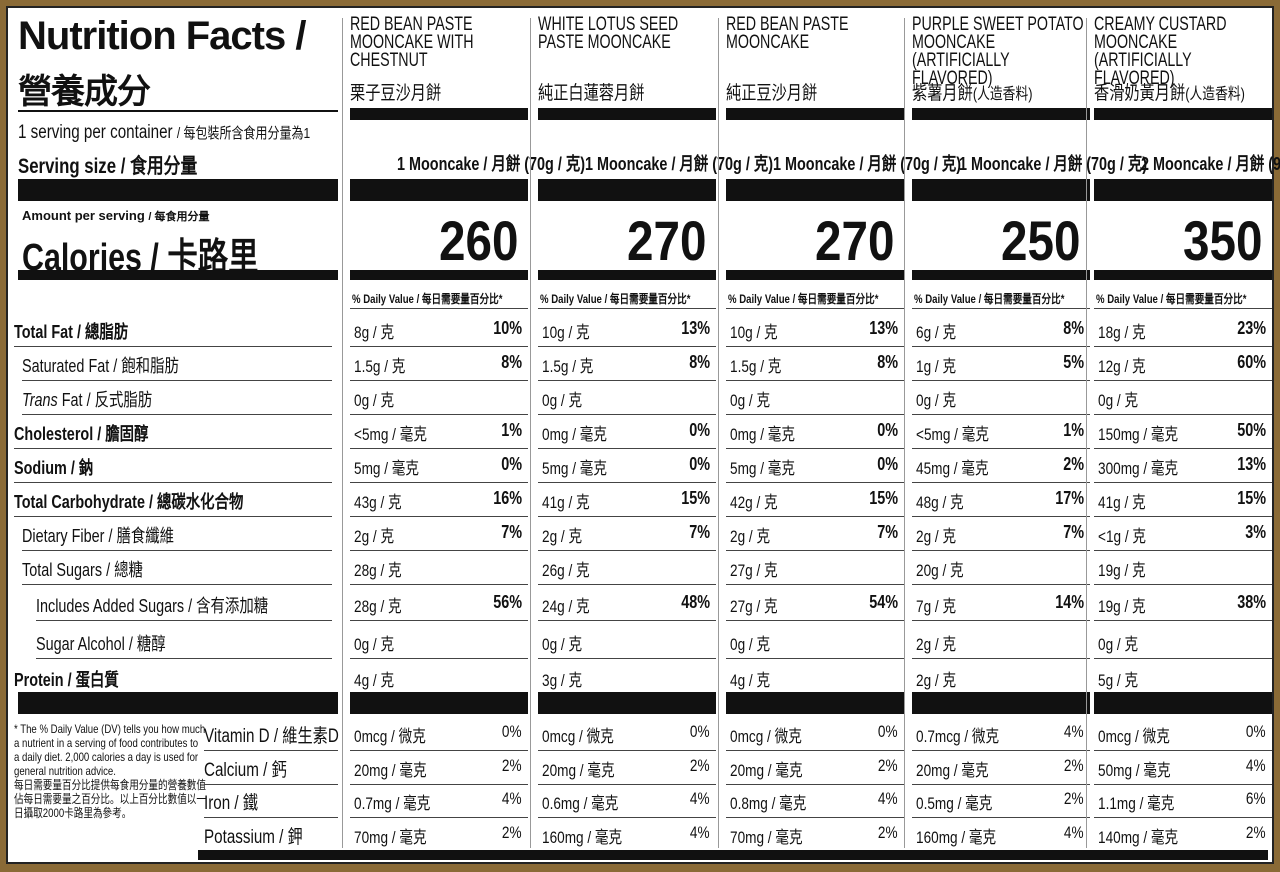 Image resolution: width=1280 pixels, height=872 pixels. Describe the element at coordinates (1138, 434) in the screenshot. I see `nutrient-amount-text: 150mg / 毫克` at that location.